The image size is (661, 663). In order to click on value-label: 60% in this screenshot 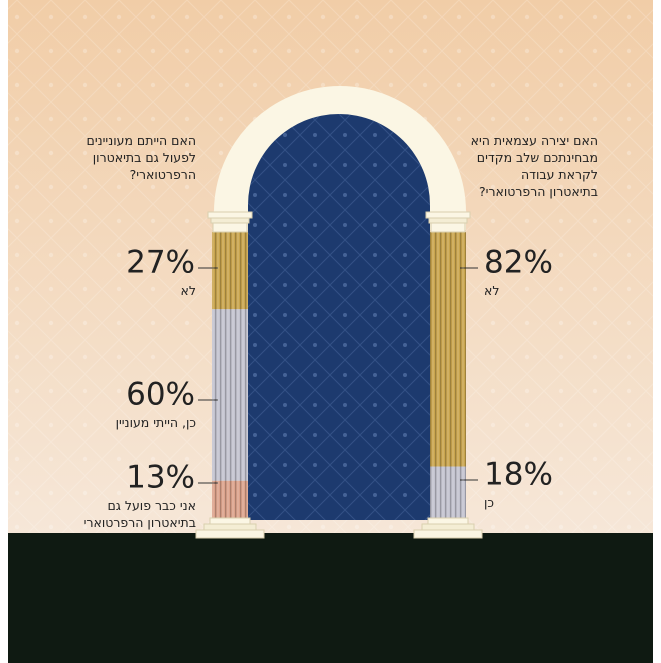, I will do `click(160, 395)`.